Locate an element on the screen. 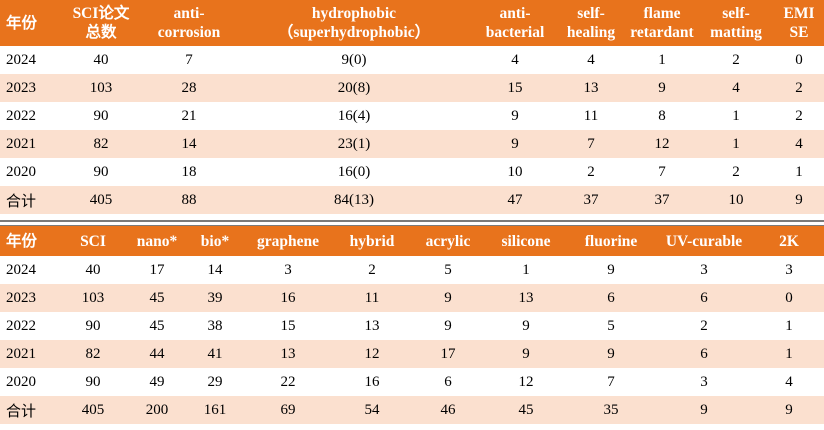  table2-header-text: silicone is located at coordinates (526, 241).